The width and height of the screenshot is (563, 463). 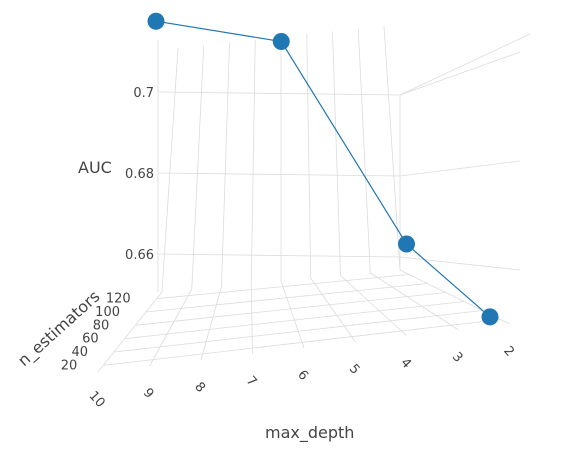 What do you see at coordinates (139, 174) in the screenshot?
I see `z-tick-label: 0.68` at bounding box center [139, 174].